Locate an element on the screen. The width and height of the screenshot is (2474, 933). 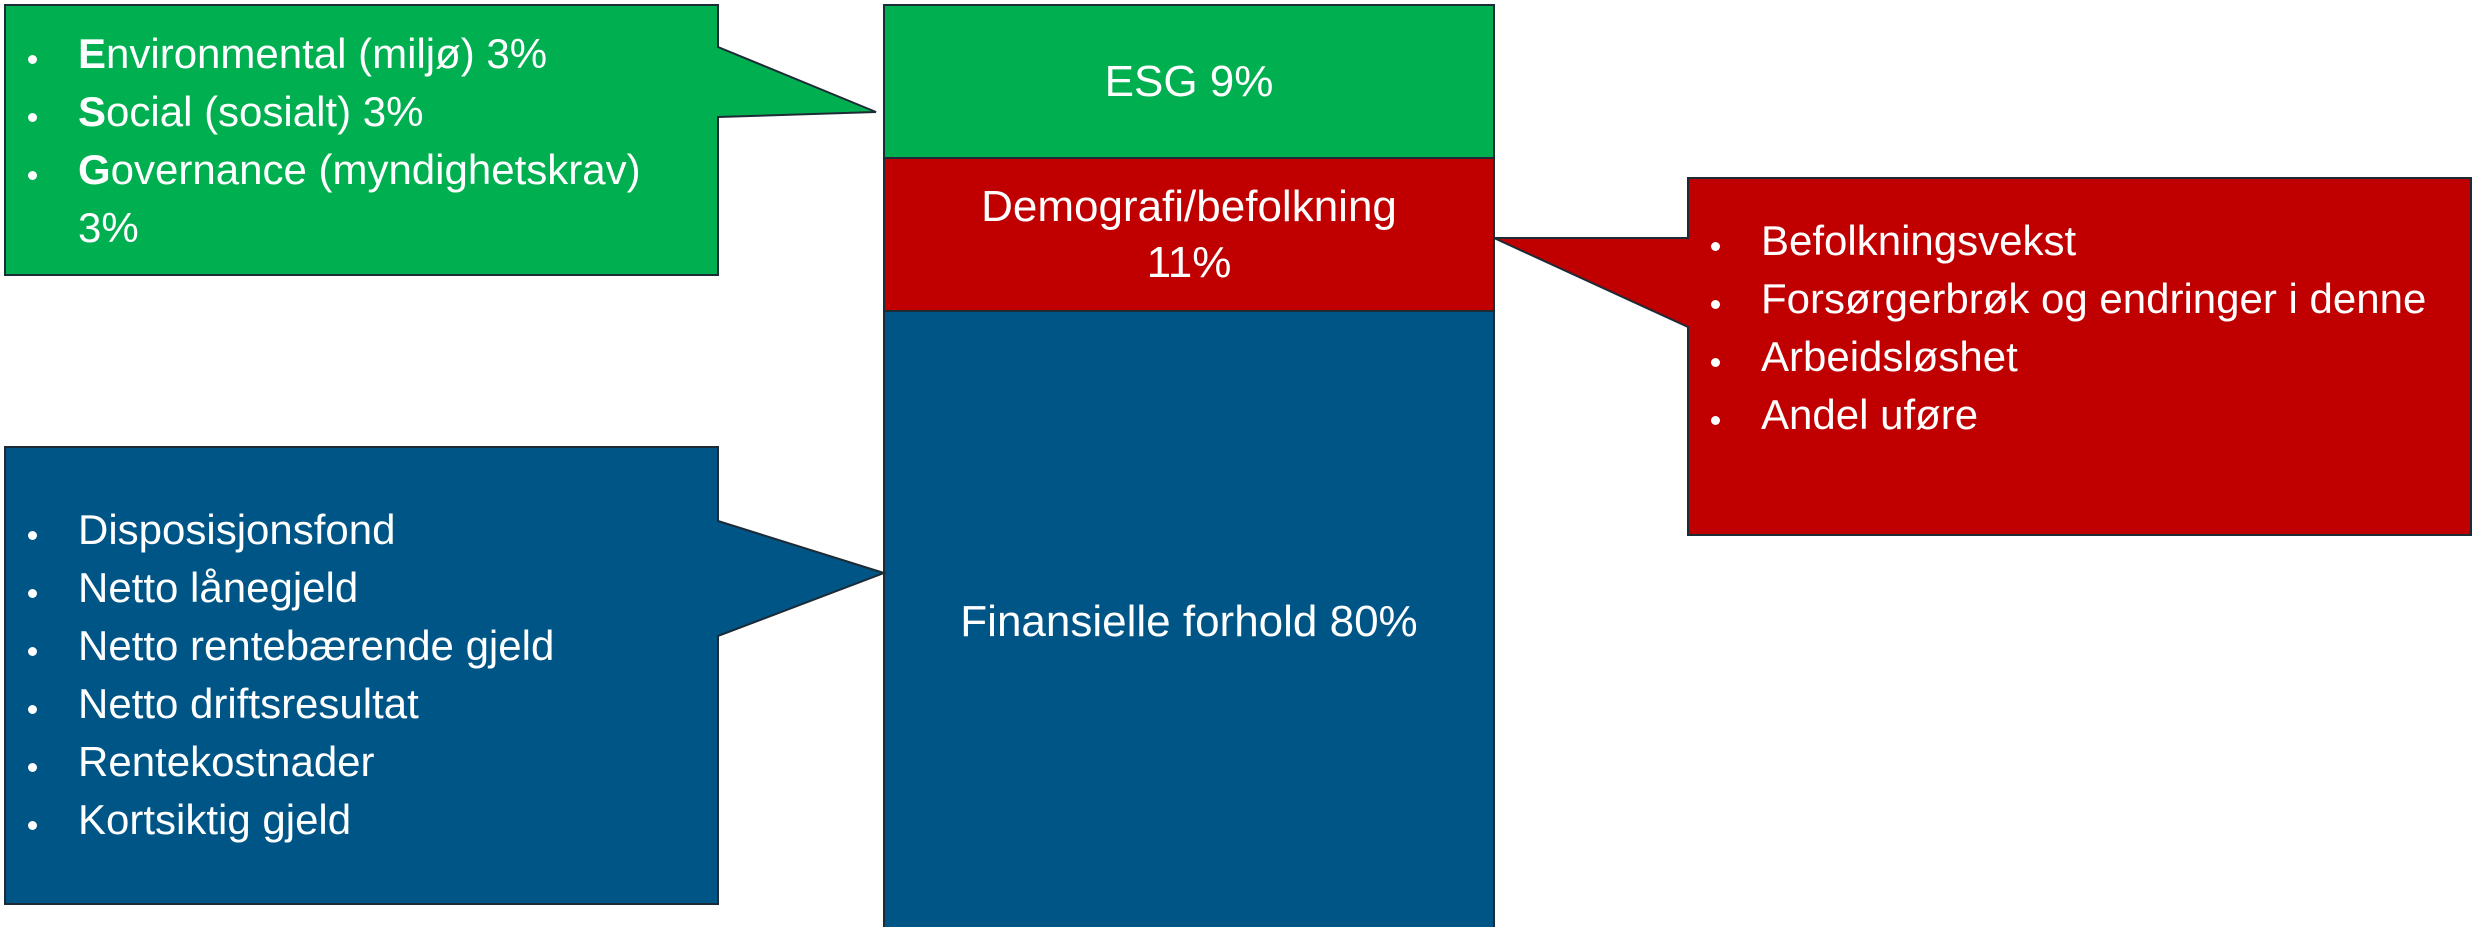
demografi-segment is located at coordinates (1189, 234).